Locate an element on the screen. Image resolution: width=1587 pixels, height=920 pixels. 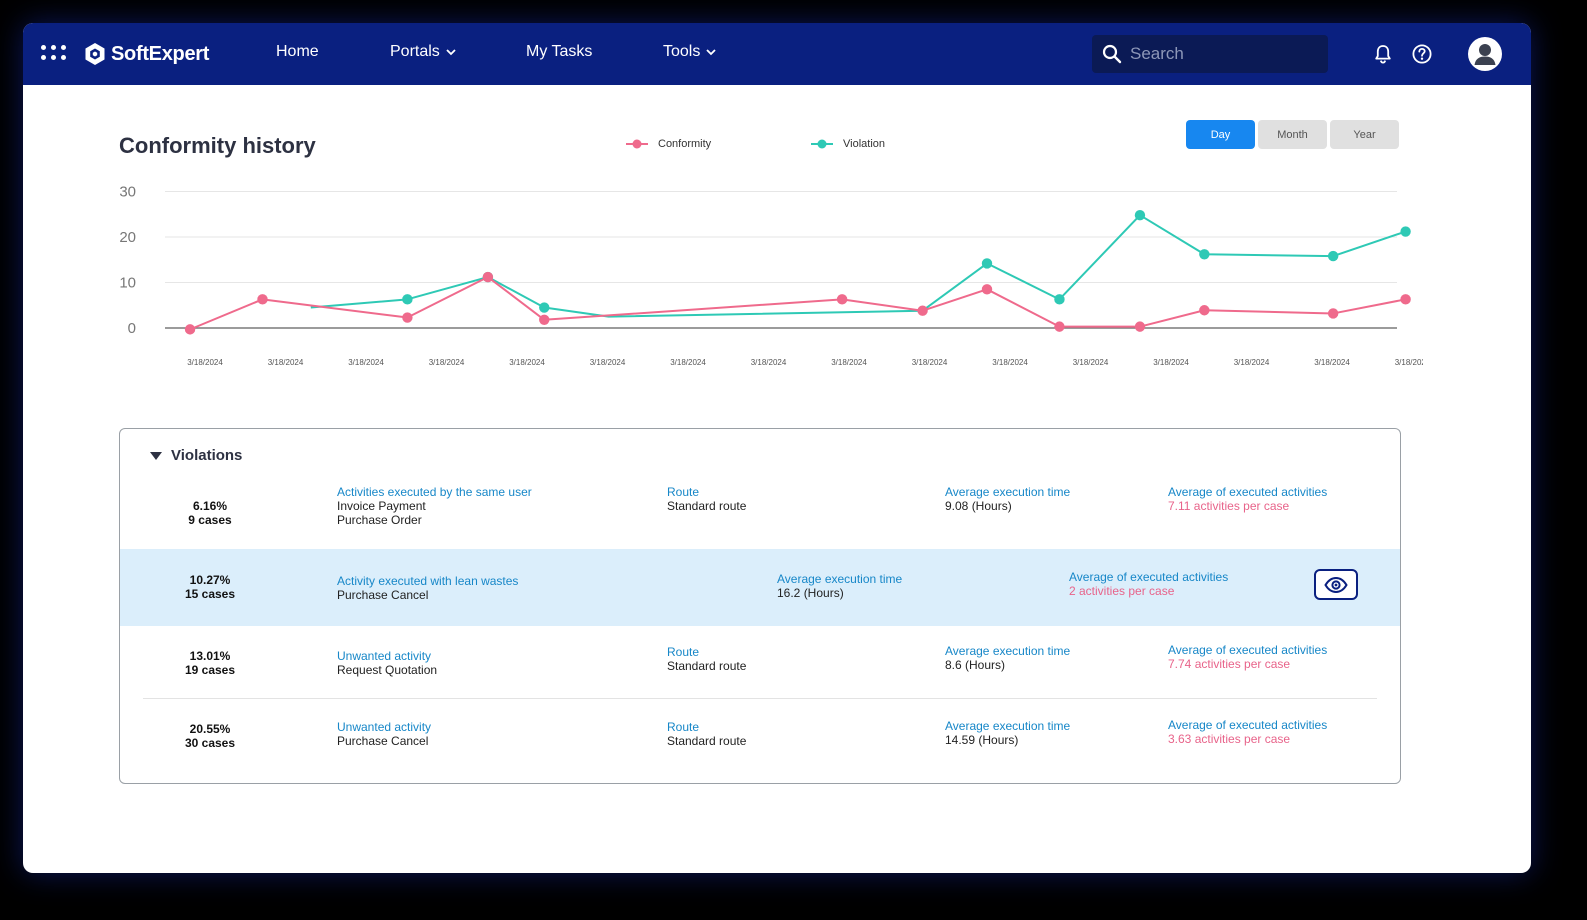
violation-line is located at coordinates (858, 266).